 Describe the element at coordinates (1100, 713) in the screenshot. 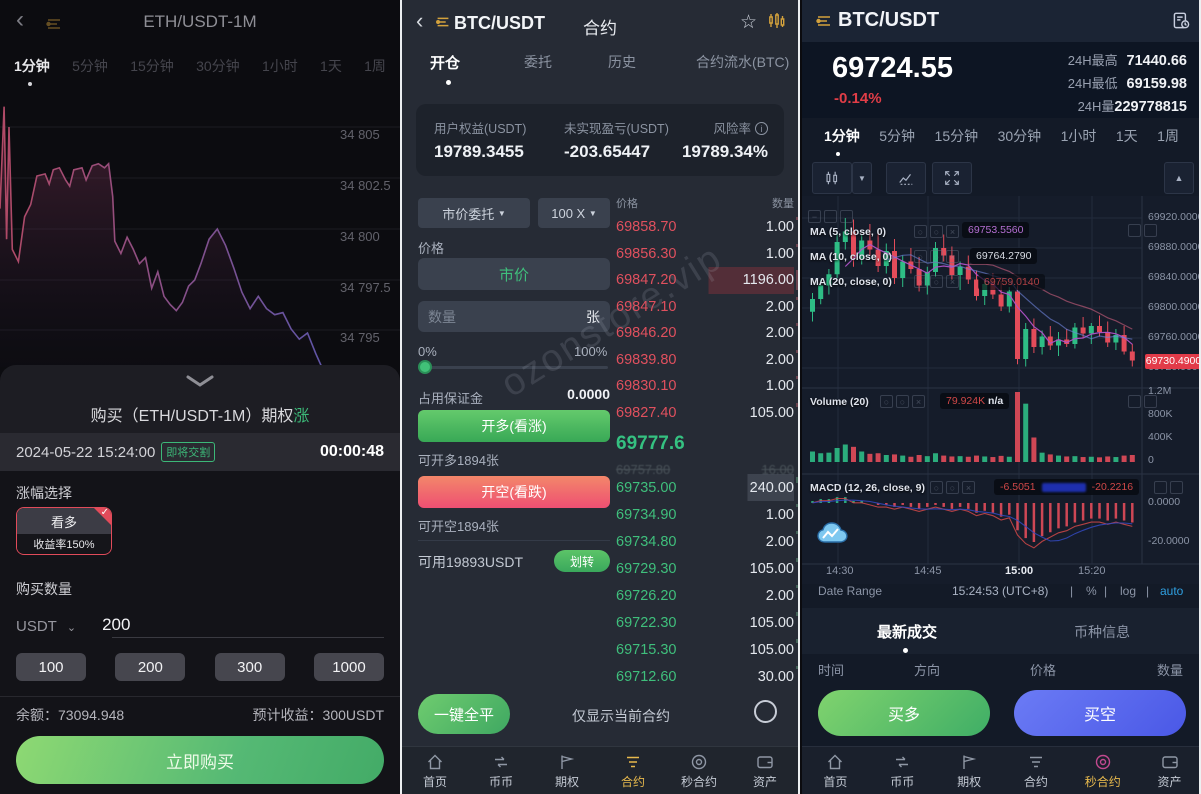

I see `buy-short-button: 买空` at that location.